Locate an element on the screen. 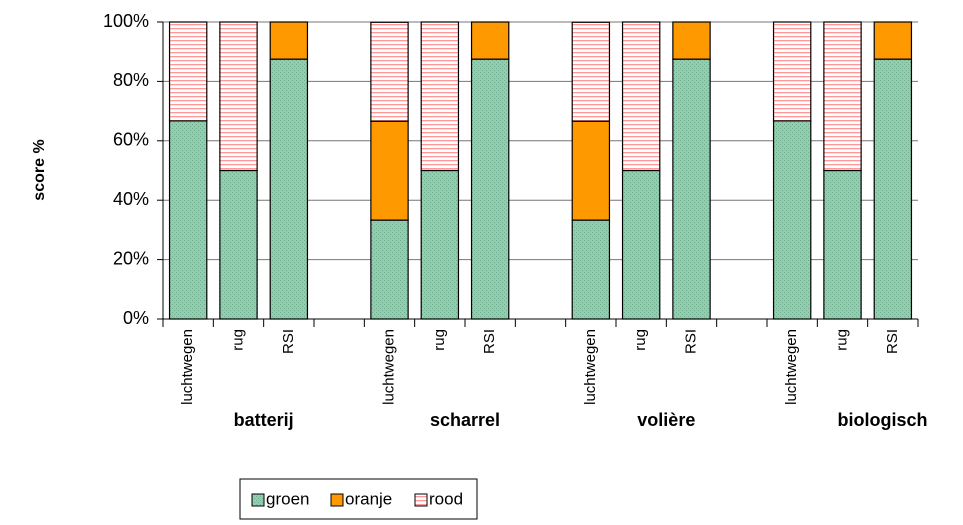 The height and width of the screenshot is (525, 963). y-tick-label: 20% is located at coordinates (131, 258).